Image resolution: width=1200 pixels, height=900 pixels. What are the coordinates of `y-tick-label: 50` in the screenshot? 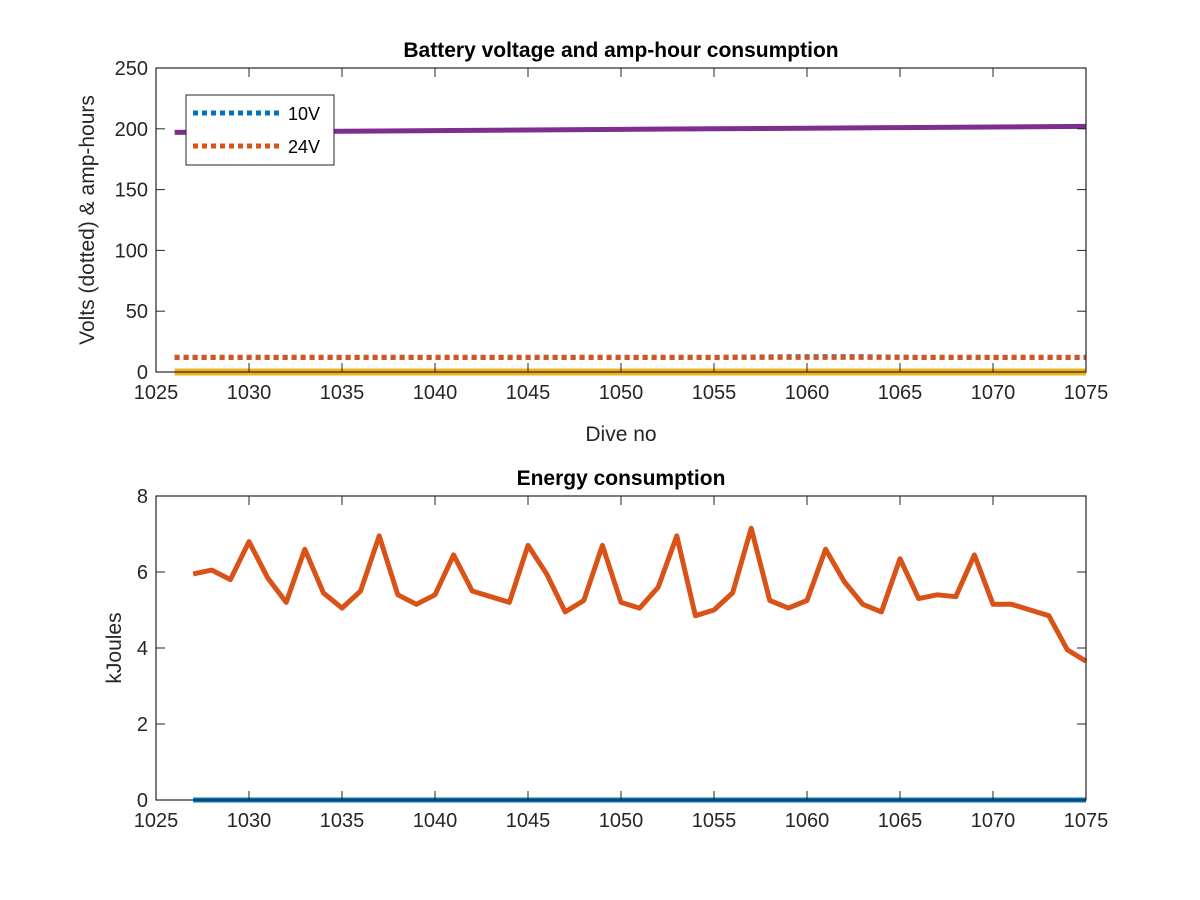 It's located at (137, 312).